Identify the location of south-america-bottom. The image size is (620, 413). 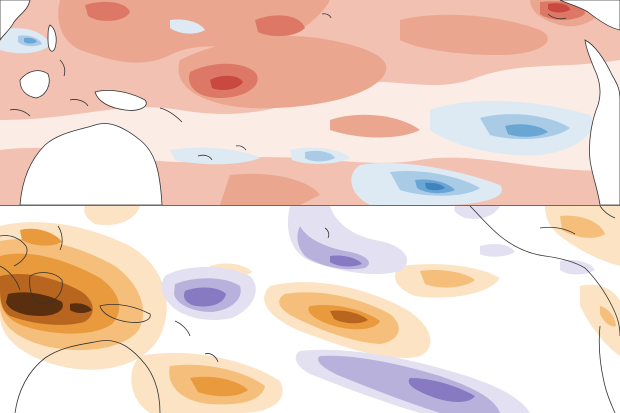
(602, 302).